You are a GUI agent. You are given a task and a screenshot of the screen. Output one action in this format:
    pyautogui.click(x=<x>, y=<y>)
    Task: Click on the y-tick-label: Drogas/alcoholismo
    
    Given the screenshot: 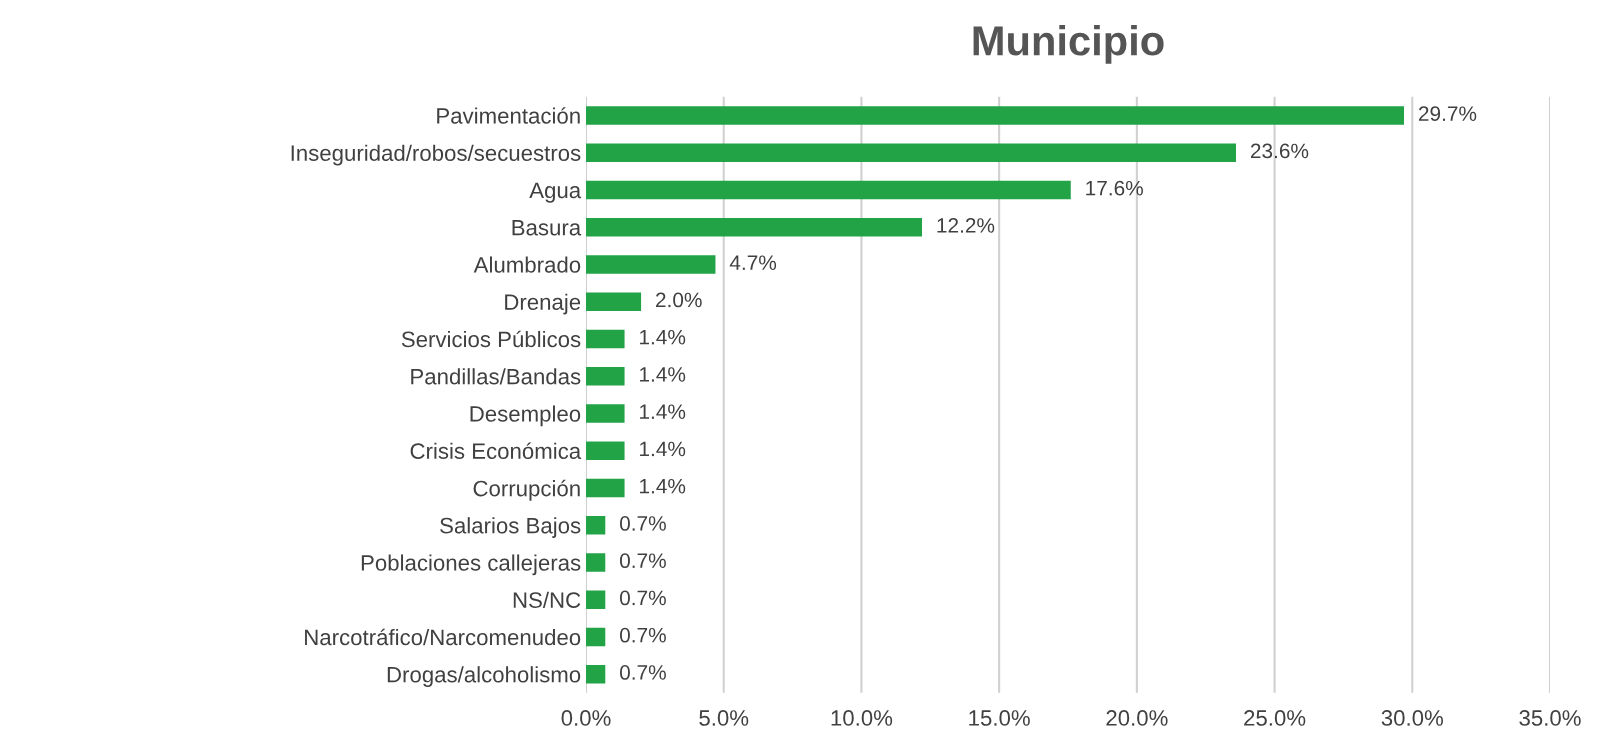 What is the action you would take?
    pyautogui.click(x=484, y=676)
    